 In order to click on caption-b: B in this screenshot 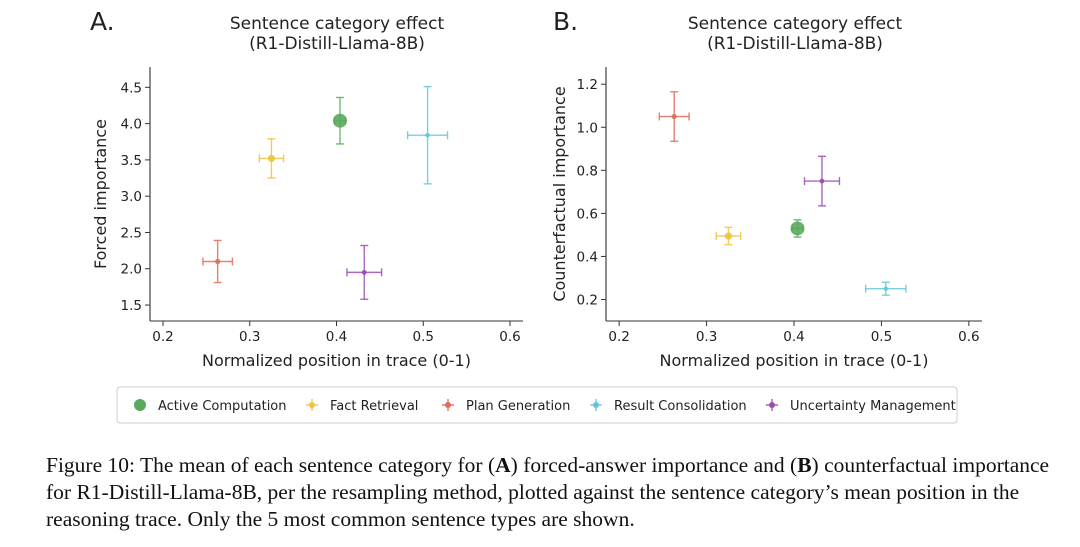, I will do `click(804, 465)`.